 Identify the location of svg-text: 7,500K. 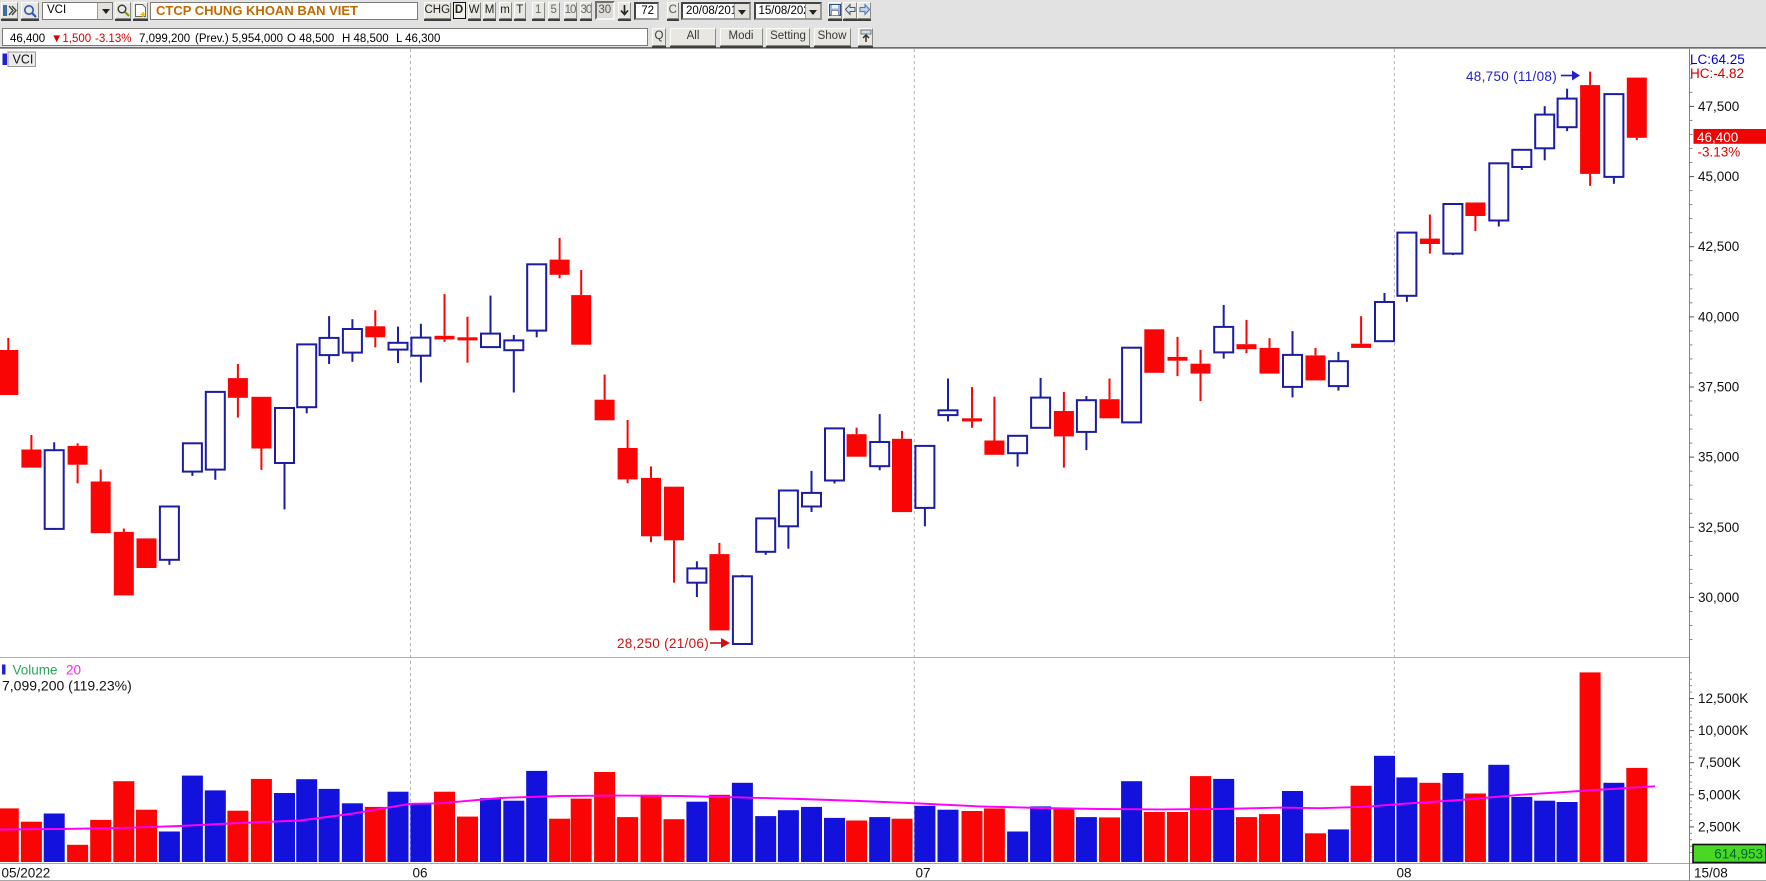
(1719, 762).